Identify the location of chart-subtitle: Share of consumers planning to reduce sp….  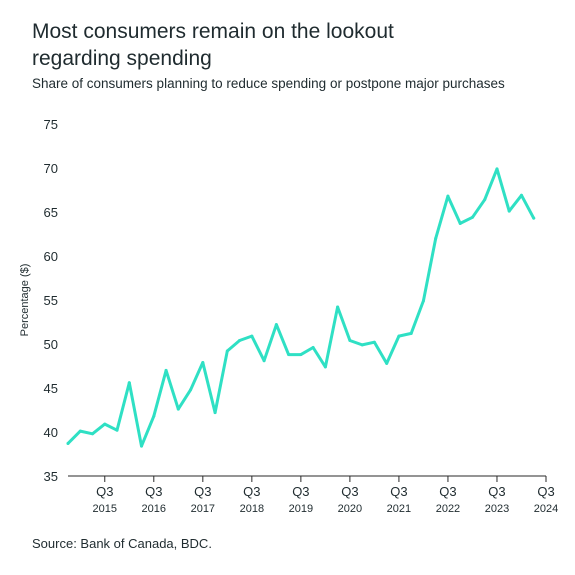
(268, 83).